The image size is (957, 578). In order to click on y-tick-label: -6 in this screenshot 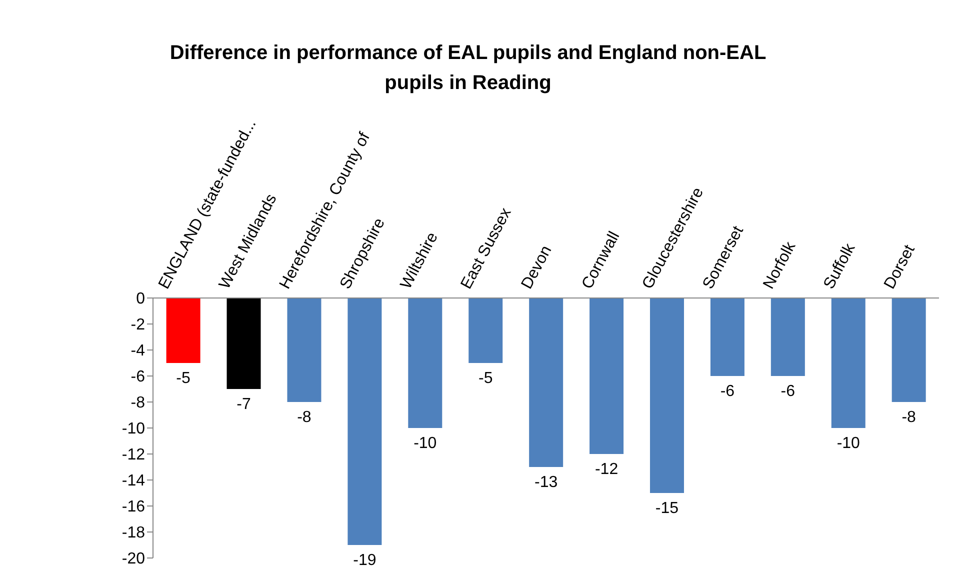, I will do `click(138, 377)`.